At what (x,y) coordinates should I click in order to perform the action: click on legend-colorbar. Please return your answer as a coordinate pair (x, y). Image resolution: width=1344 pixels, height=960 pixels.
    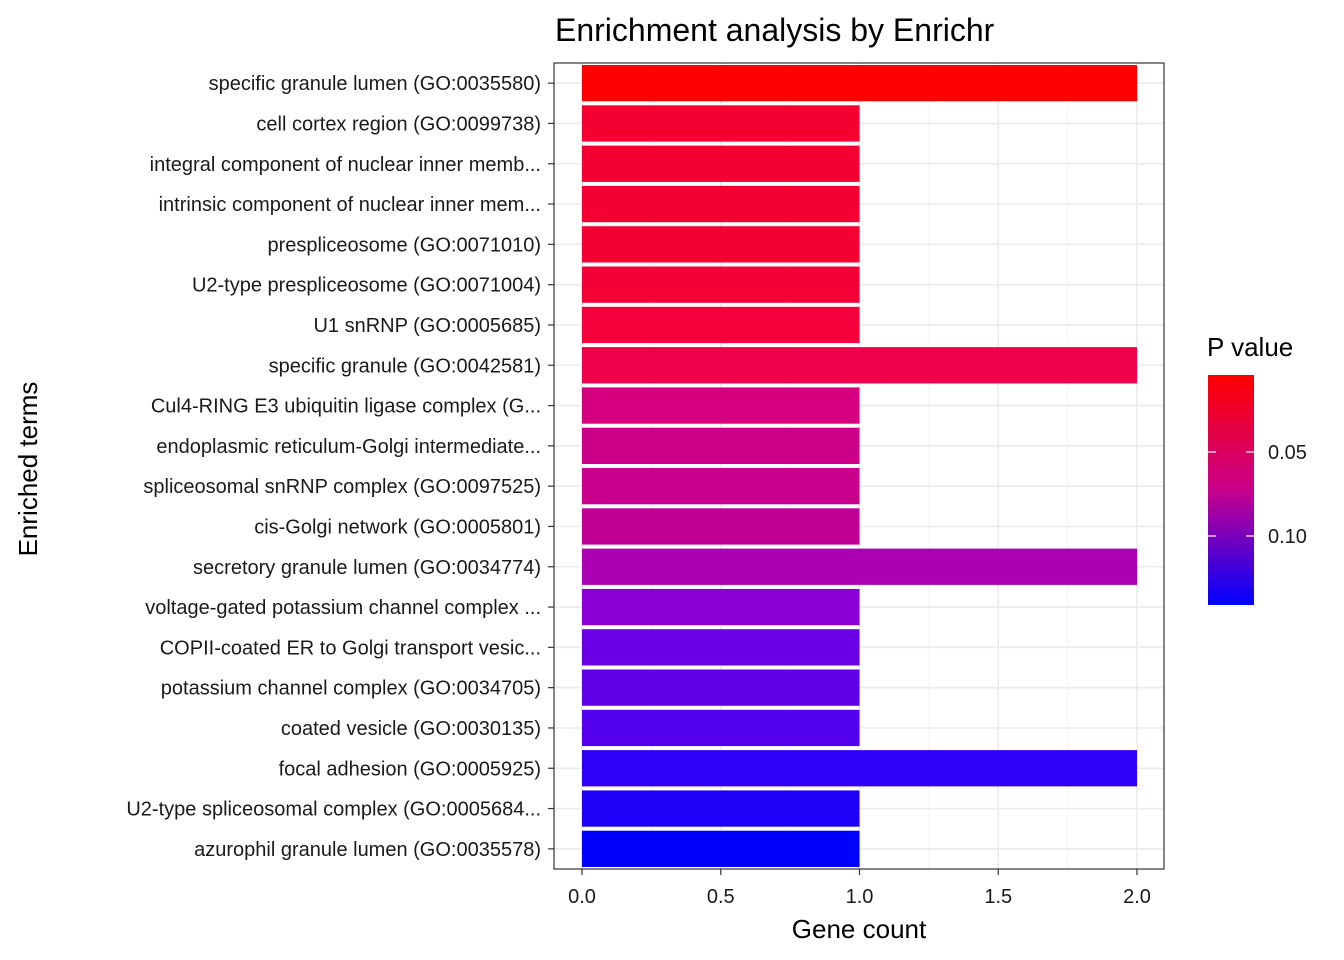
    Looking at the image, I should click on (1231, 490).